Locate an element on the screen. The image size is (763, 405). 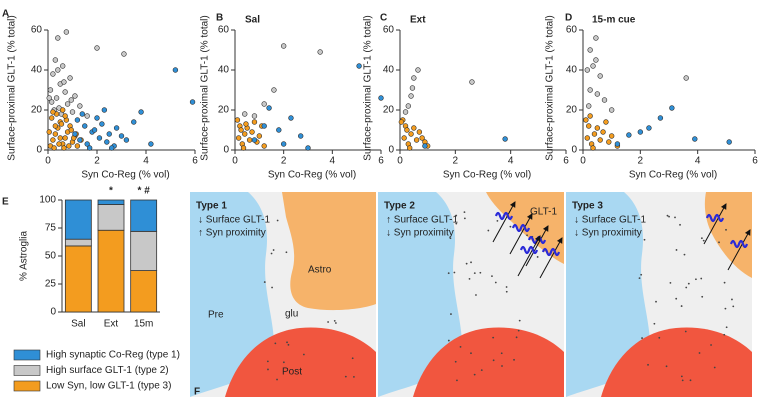
type-title: Type 3 is located at coordinates (587, 206).